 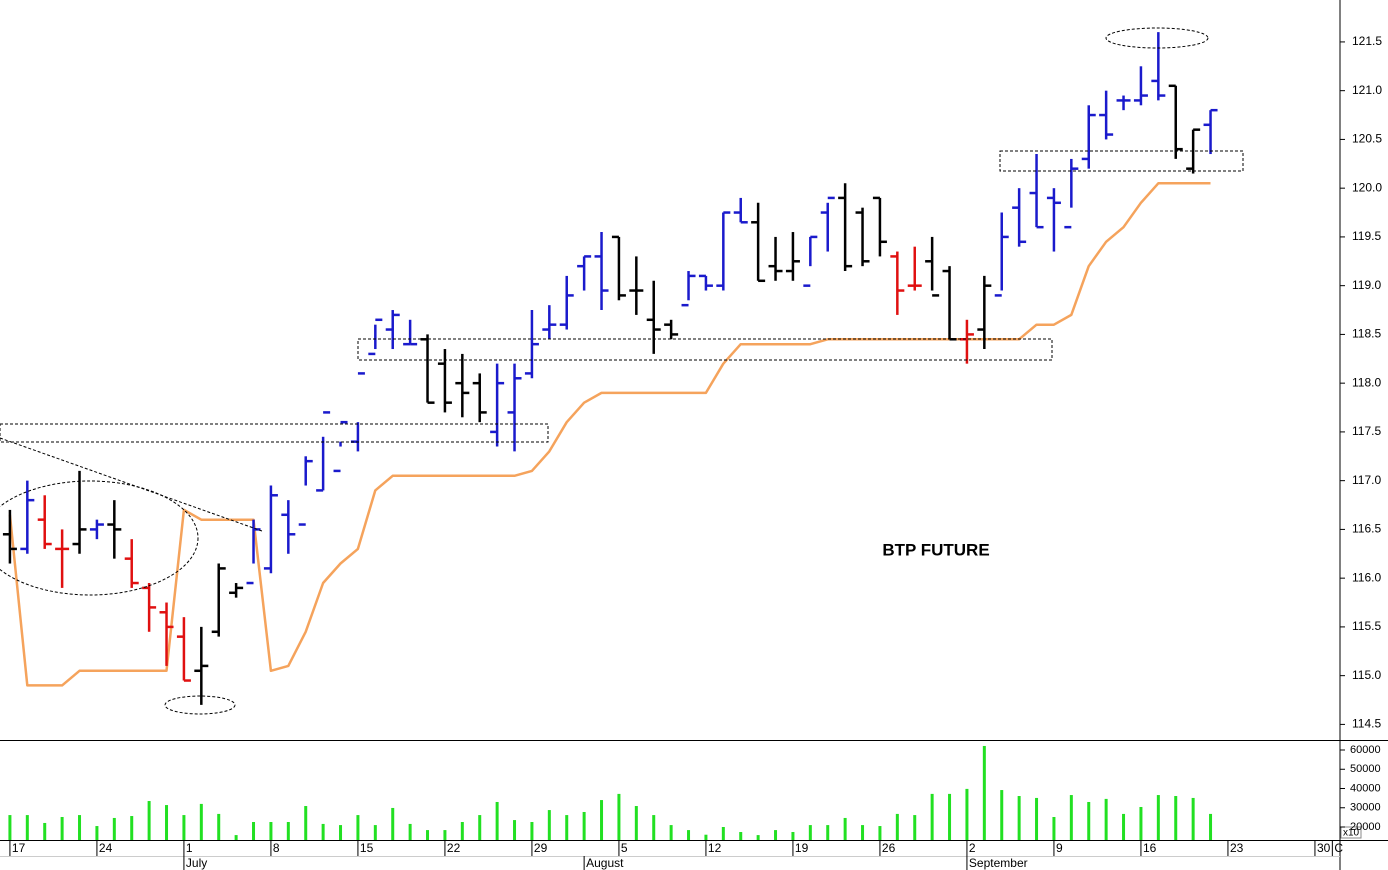 What do you see at coordinates (1366, 382) in the screenshot?
I see `y-tick-label: 118.0` at bounding box center [1366, 382].